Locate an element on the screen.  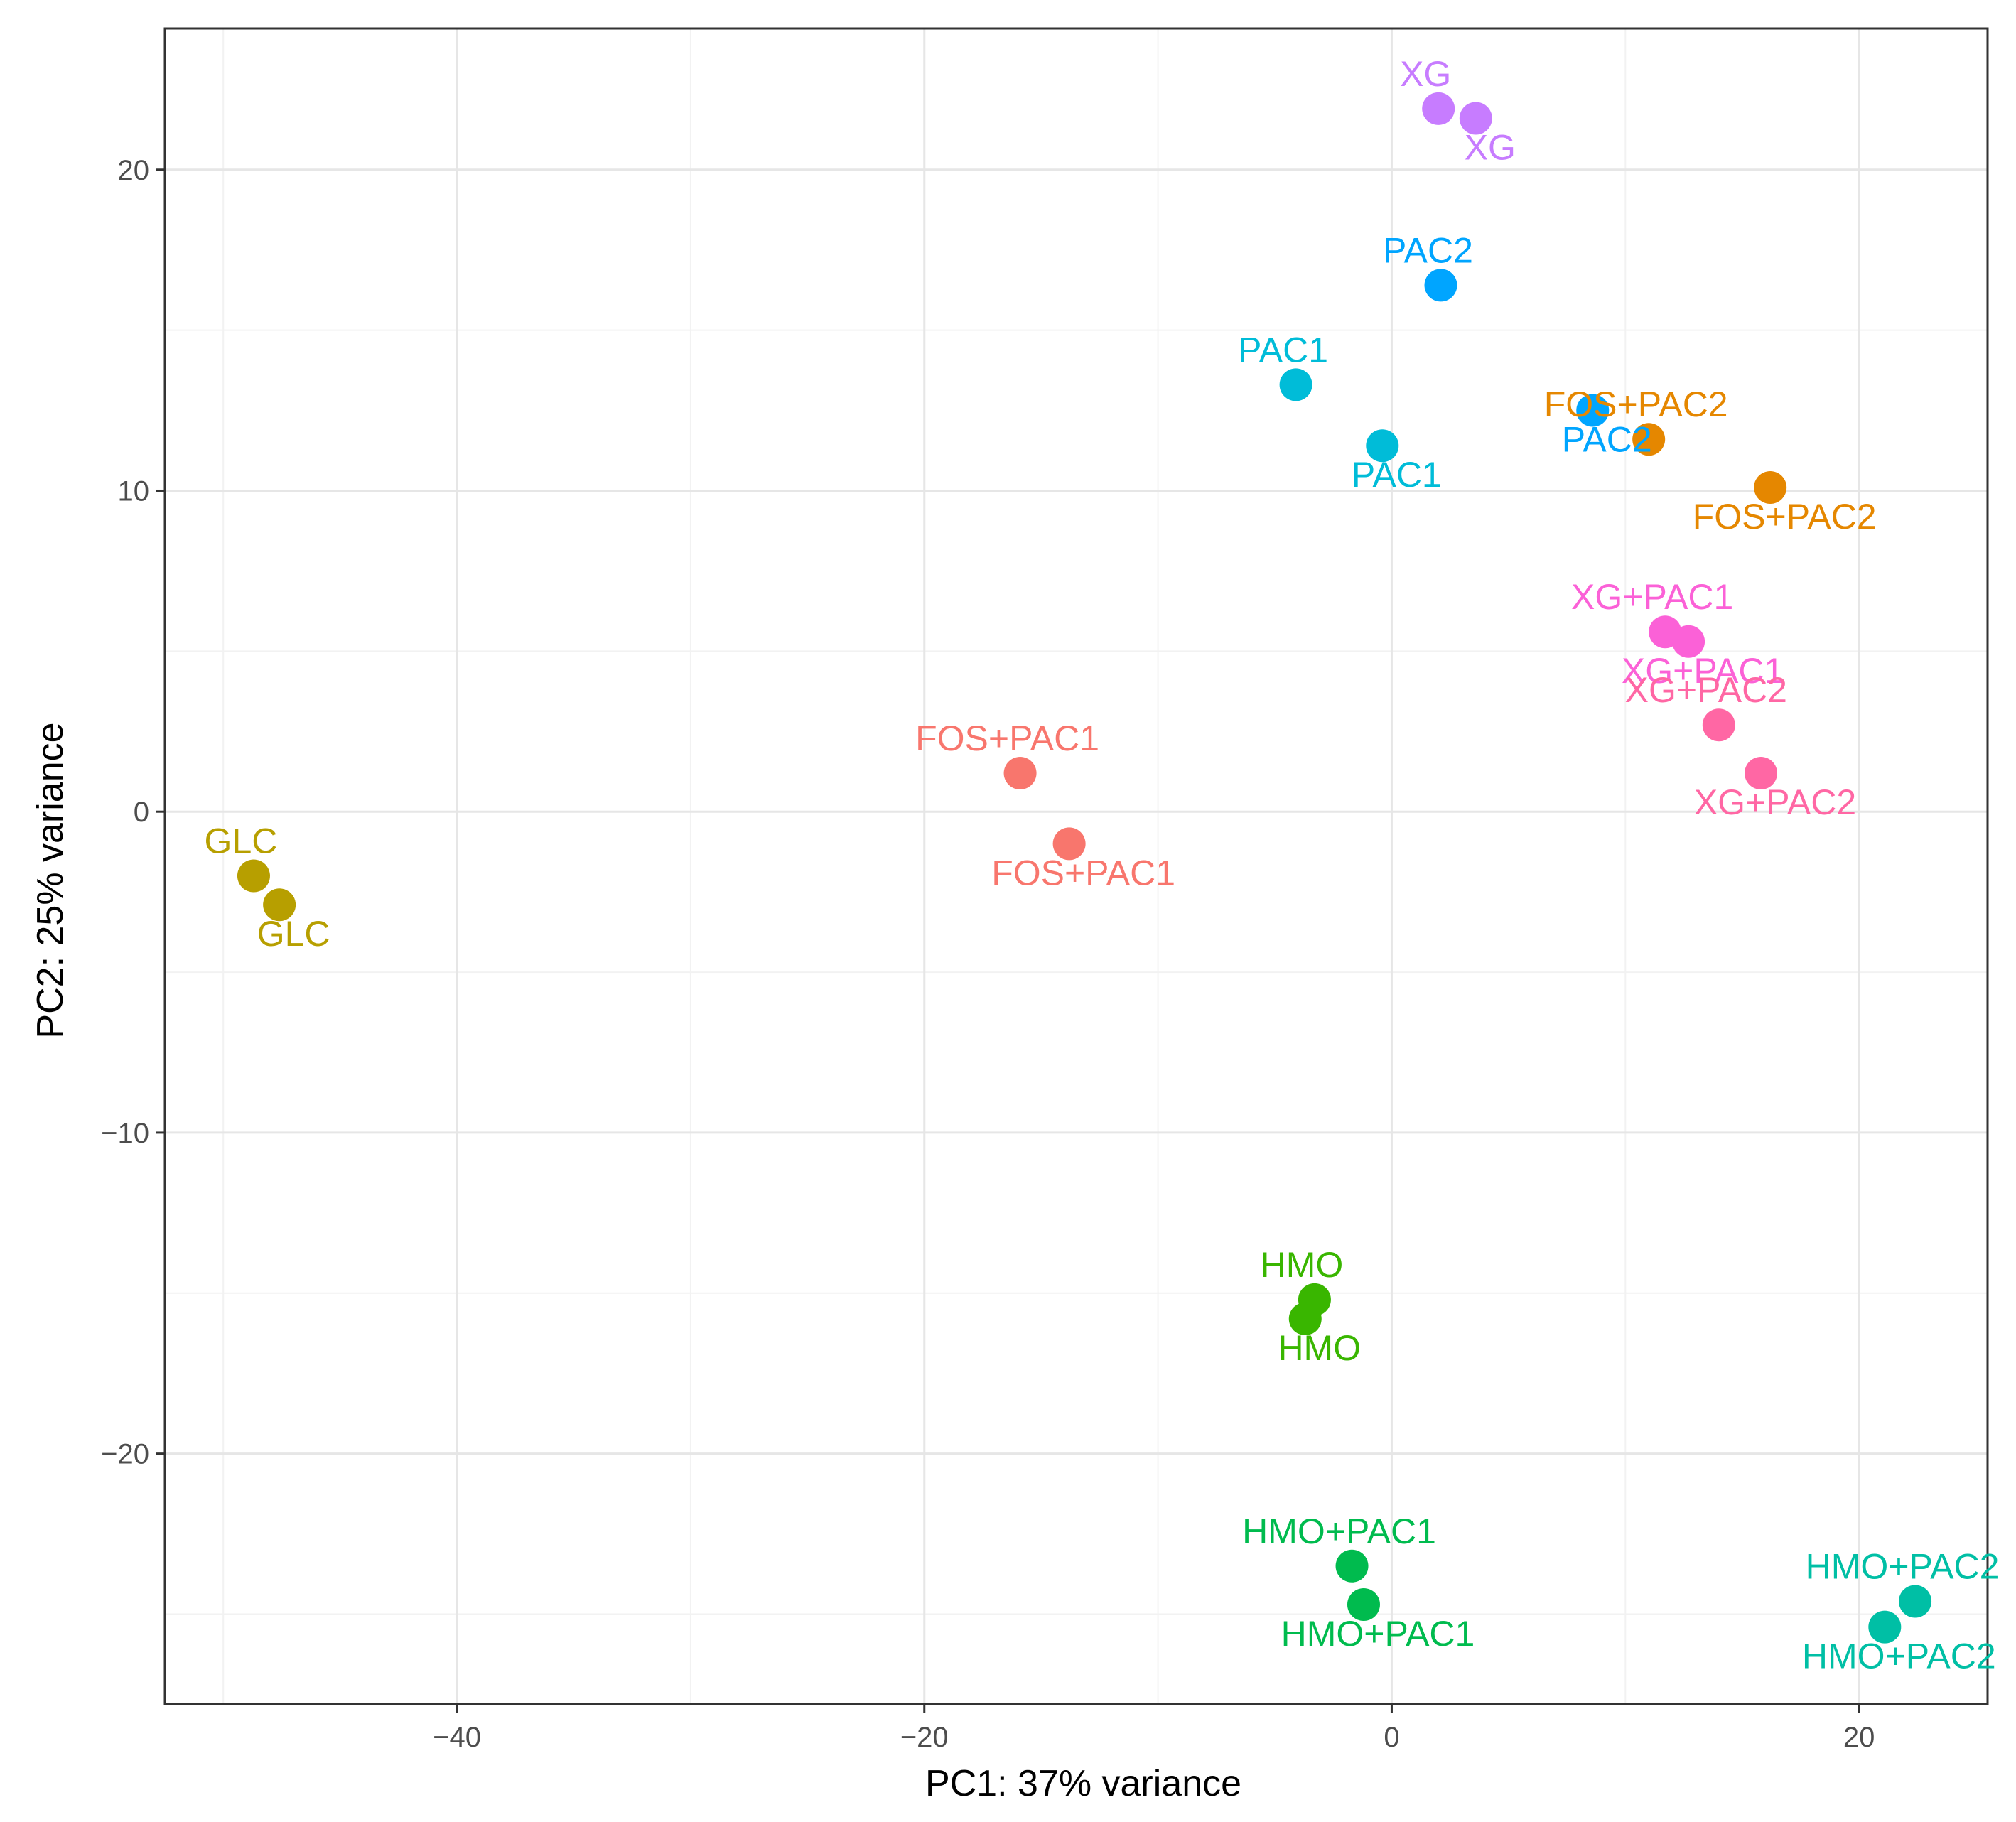
y-axis: −20 −10 0 10 20 is located at coordinates (133, 812).